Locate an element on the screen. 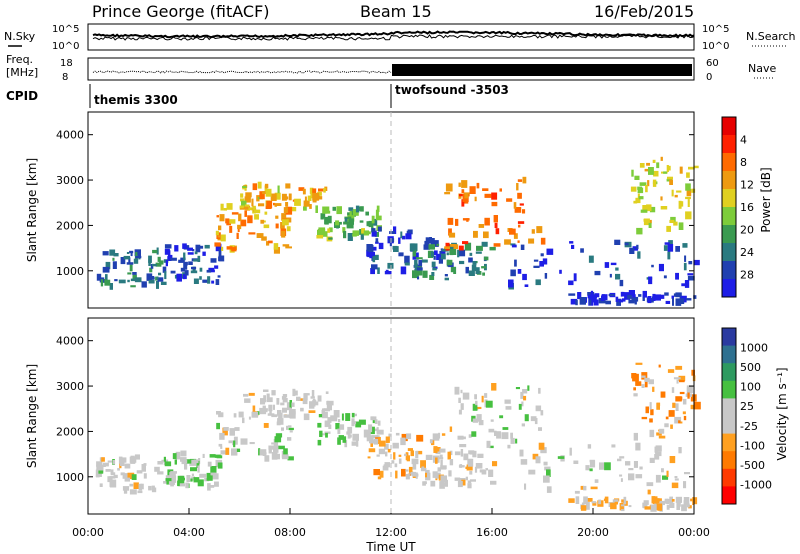 The width and height of the screenshot is (800, 554). colorbar-tick-label: -1000 is located at coordinates (756, 484).